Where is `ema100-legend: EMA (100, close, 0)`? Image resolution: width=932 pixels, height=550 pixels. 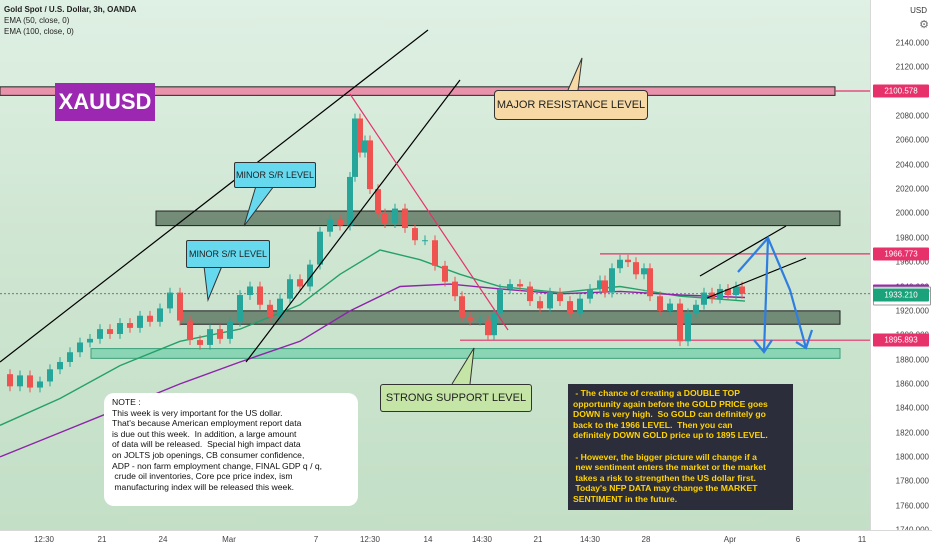 ema100-legend: EMA (100, close, 0) is located at coordinates (39, 31).